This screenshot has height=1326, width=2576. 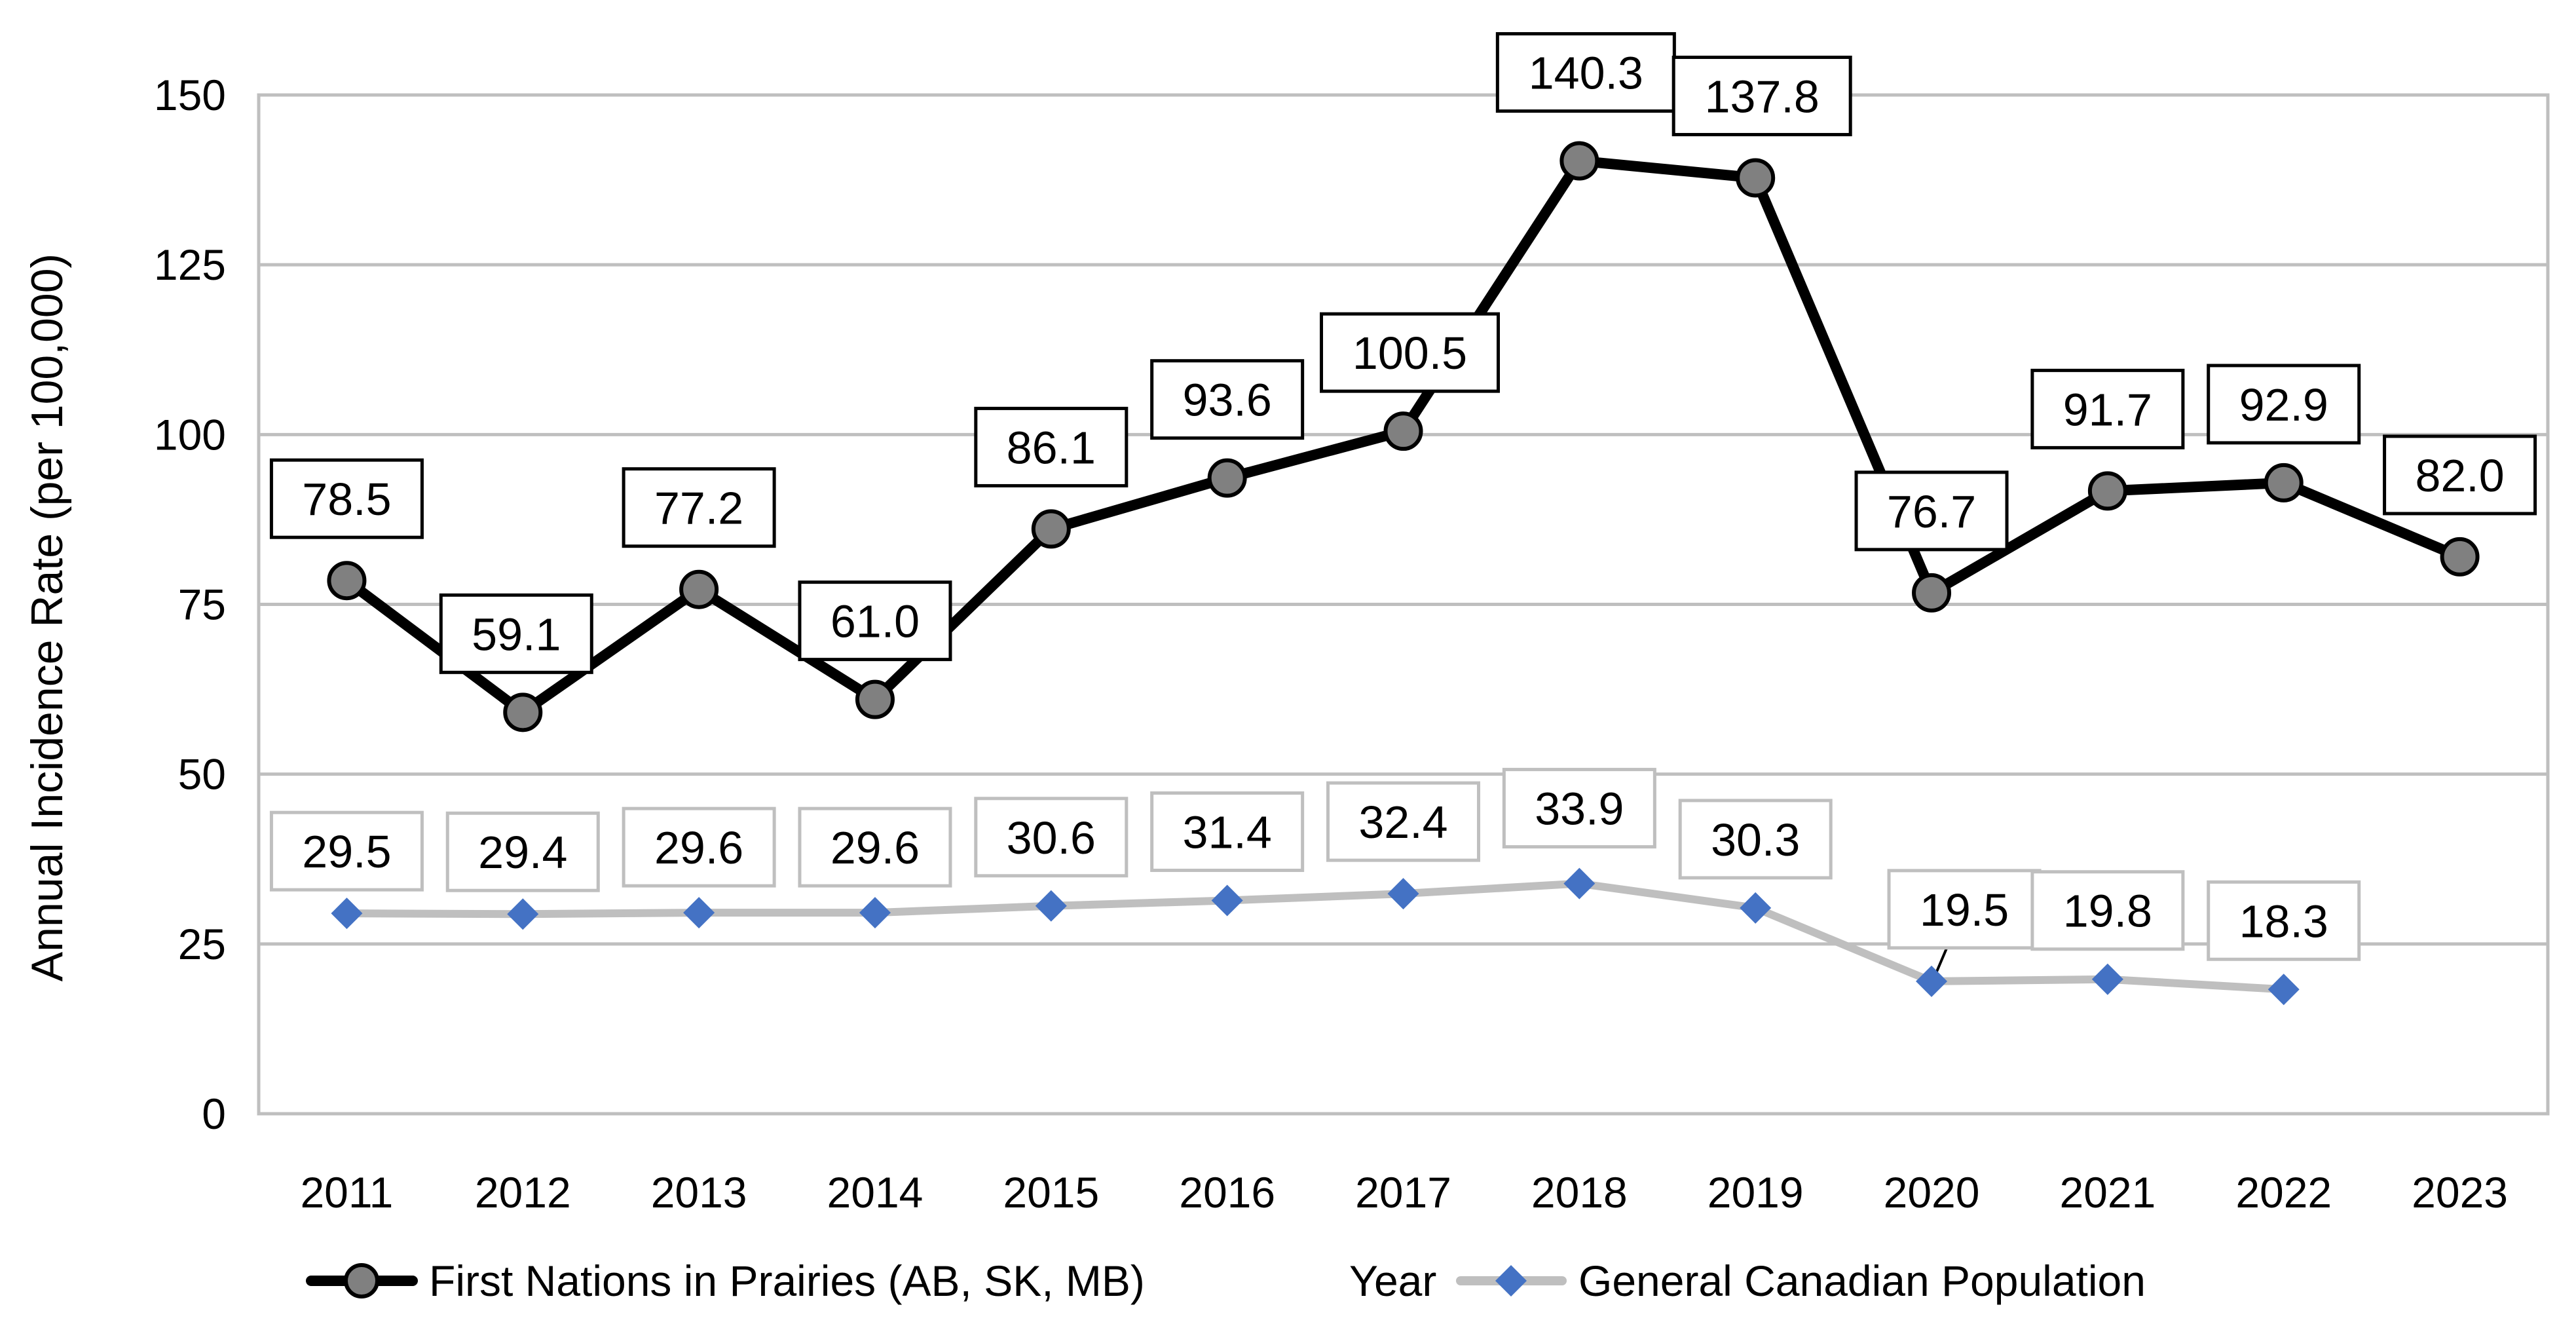 What do you see at coordinates (202, 774) in the screenshot?
I see `y-tick-label: 50` at bounding box center [202, 774].